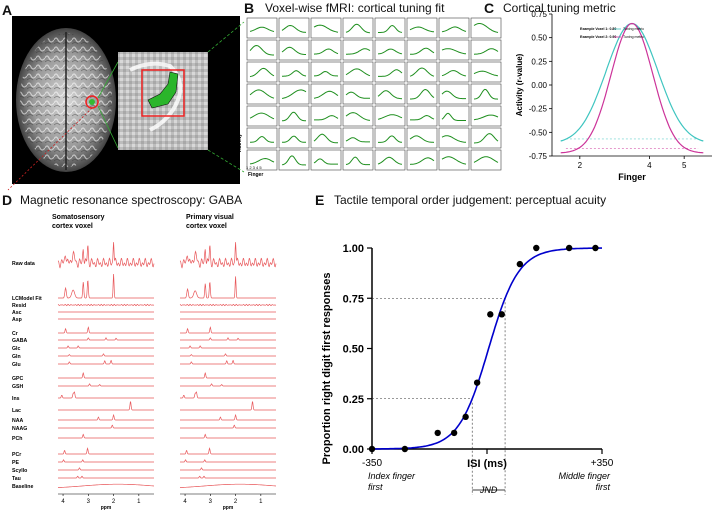  What do you see at coordinates (326, 73) in the screenshot?
I see `tuning-curve-r2-c2` at bounding box center [326, 73].